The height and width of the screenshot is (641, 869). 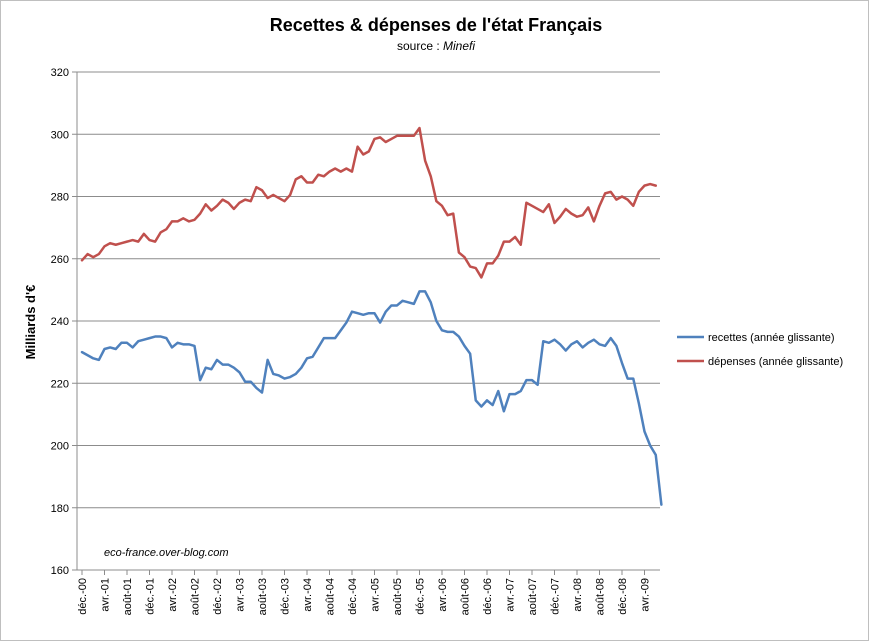 What do you see at coordinates (646, 595) in the screenshot?
I see `x-tick-label: avr.-09` at bounding box center [646, 595].